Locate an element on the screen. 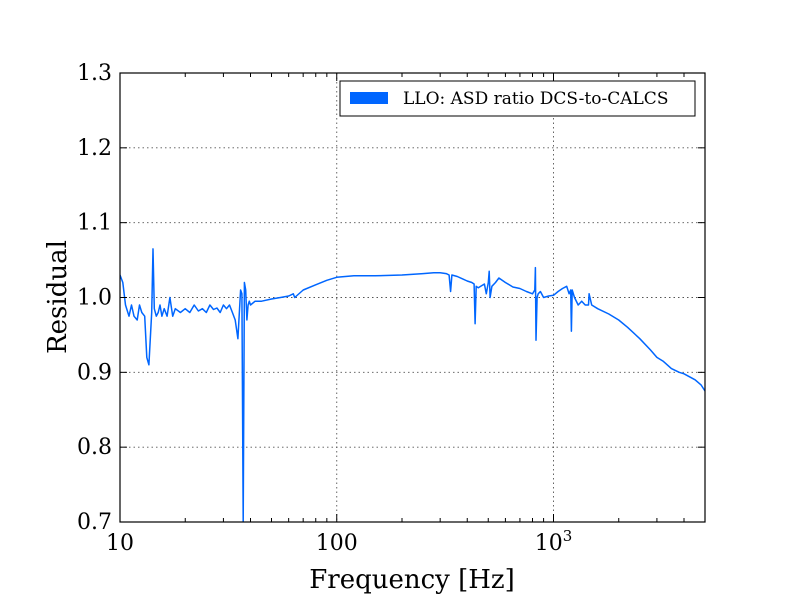  legend-label: LLO: ASD ratio DCS-to-CALCS is located at coordinates (535, 99).